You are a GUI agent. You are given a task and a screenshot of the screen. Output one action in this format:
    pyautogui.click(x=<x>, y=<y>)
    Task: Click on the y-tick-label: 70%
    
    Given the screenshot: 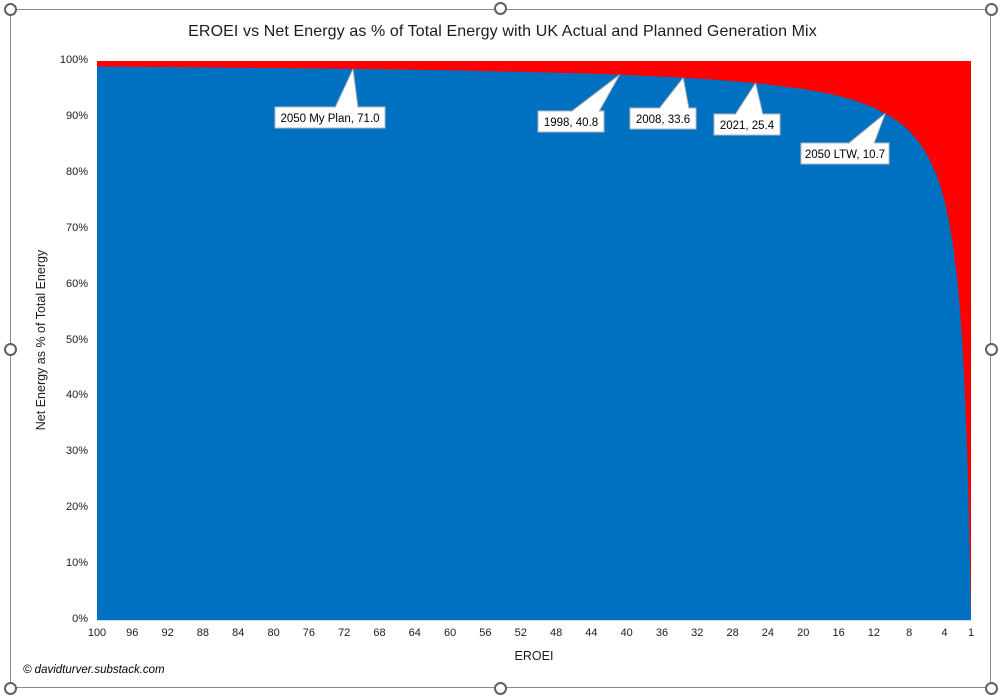 What is the action you would take?
    pyautogui.click(x=76, y=227)
    